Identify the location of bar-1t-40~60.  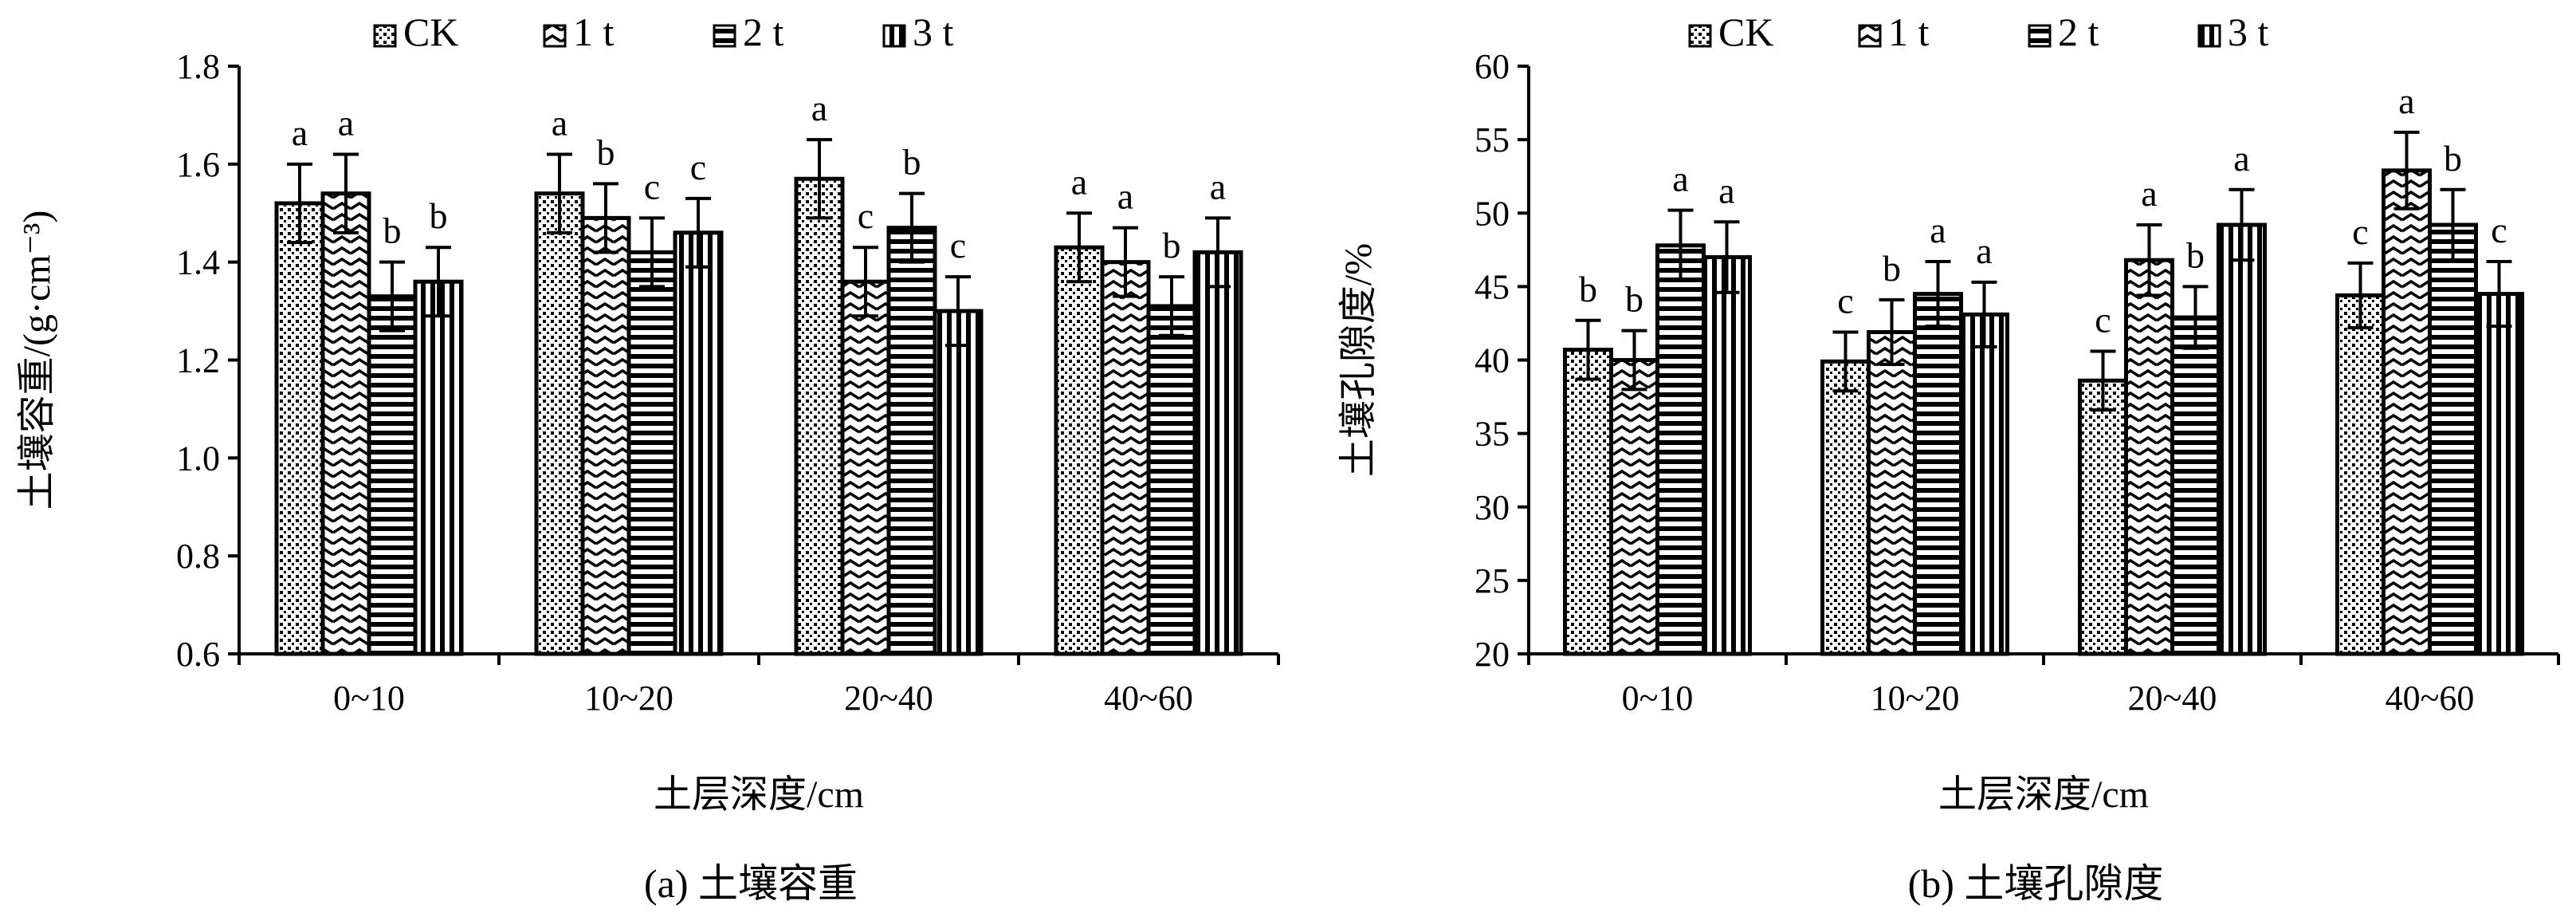
(2407, 412).